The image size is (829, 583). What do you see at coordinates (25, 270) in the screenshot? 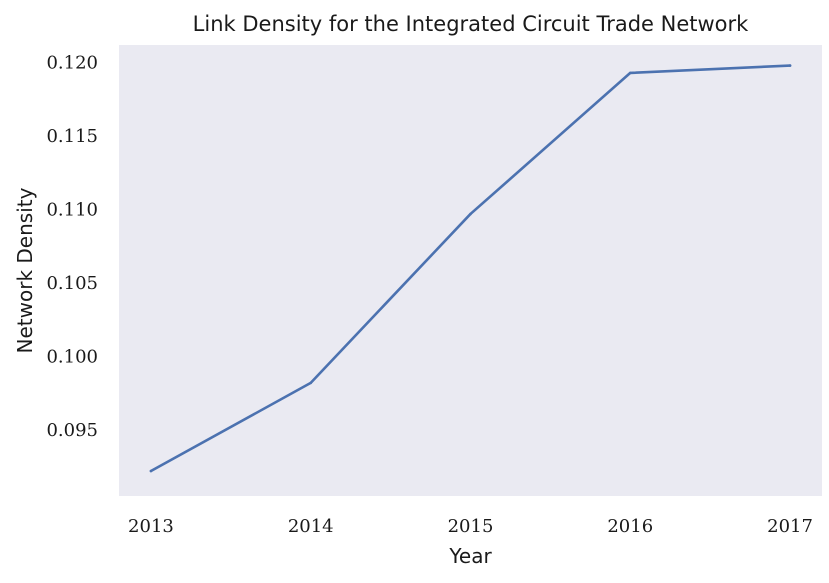
I see `y-axis-label: Network Density` at bounding box center [25, 270].